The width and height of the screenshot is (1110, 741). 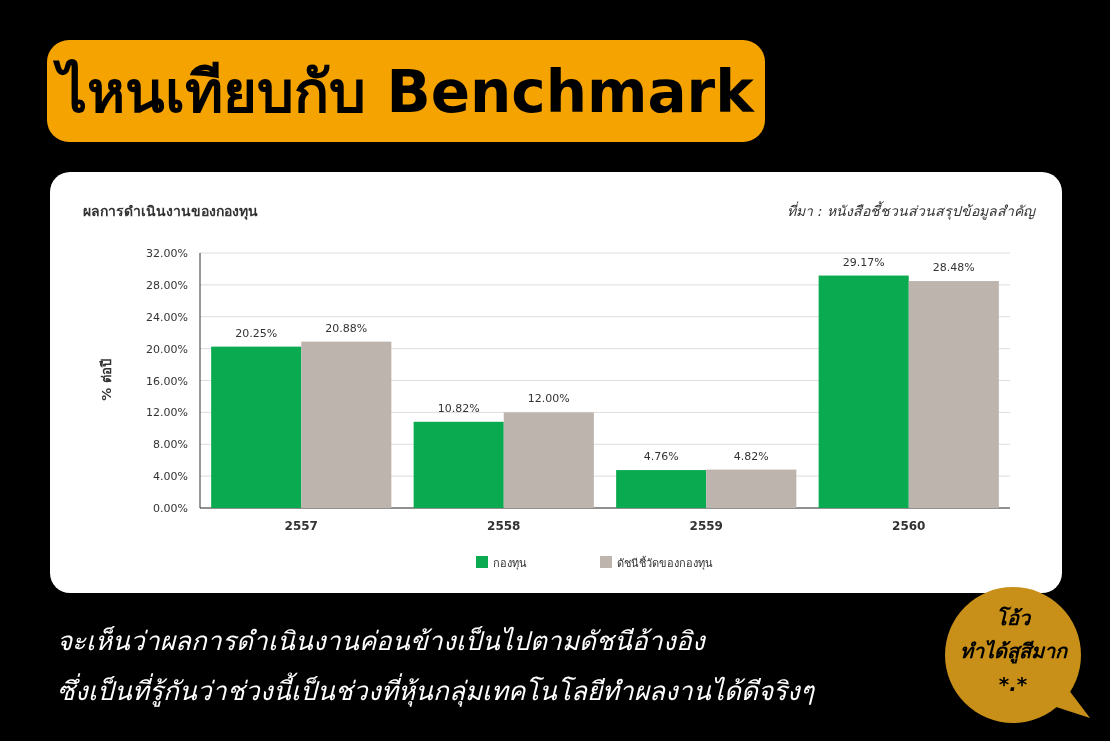 I want to click on x-tick-label: 2558, so click(x=504, y=526).